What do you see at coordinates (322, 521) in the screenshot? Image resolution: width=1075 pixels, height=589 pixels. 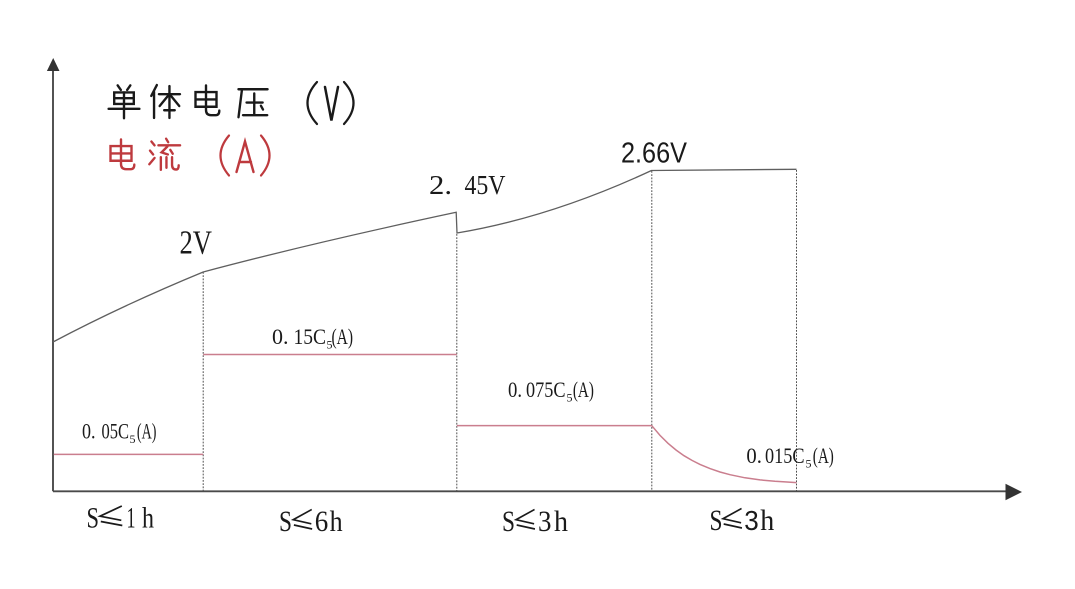 I see `svg-text: 6` at bounding box center [322, 521].